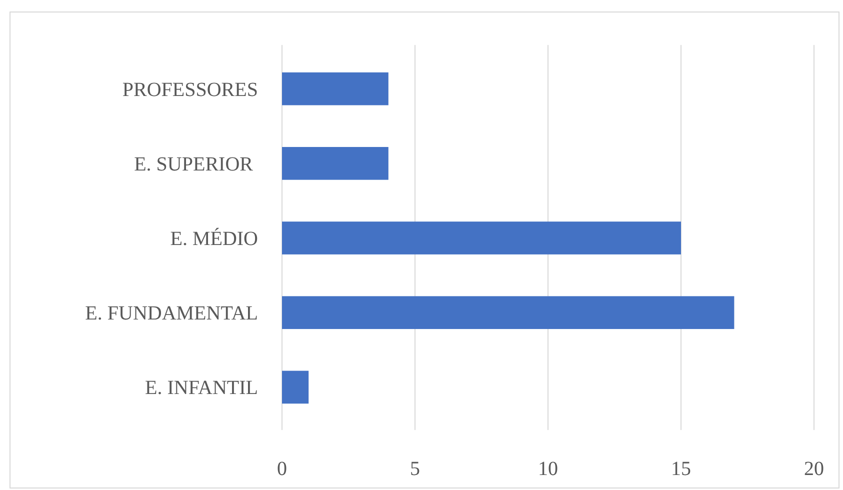 The width and height of the screenshot is (843, 490). I want to click on x-tick-label: 5, so click(415, 469).